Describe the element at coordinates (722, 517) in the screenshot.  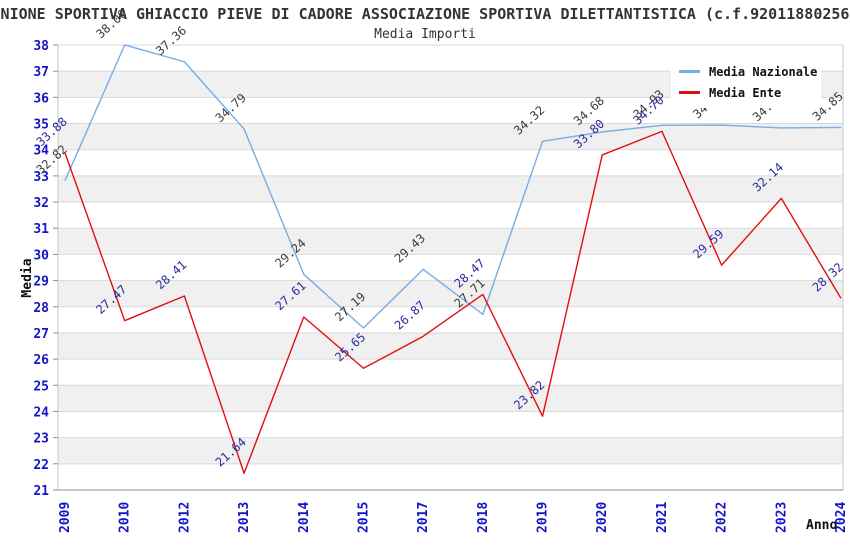
I see `x-tick-label: 2022` at that location.